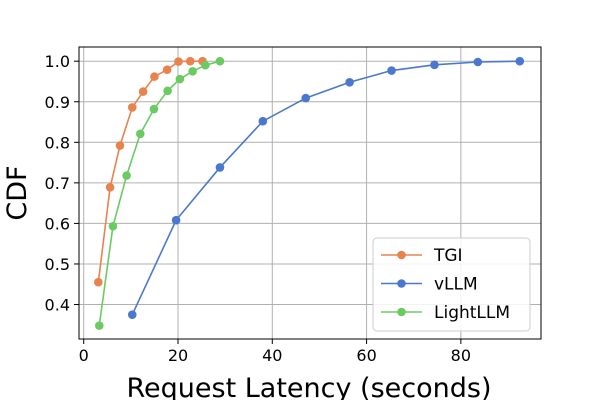 This screenshot has height=400, width=600. I want to click on series-tgi, so click(150, 171).